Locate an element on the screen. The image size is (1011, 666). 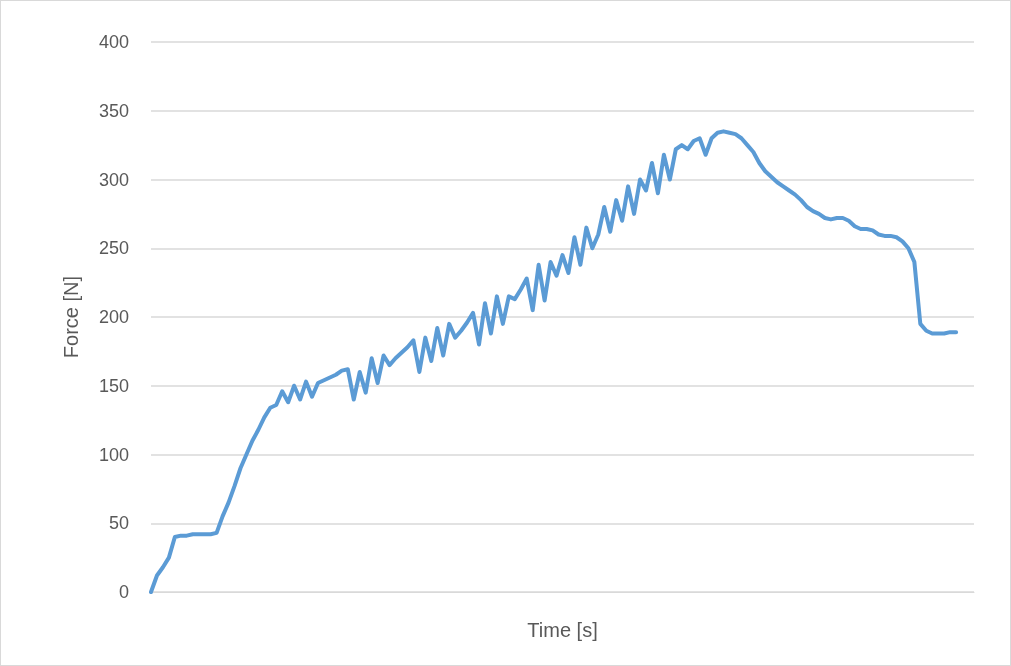
x-axis-title: Time [s] is located at coordinates (562, 630).